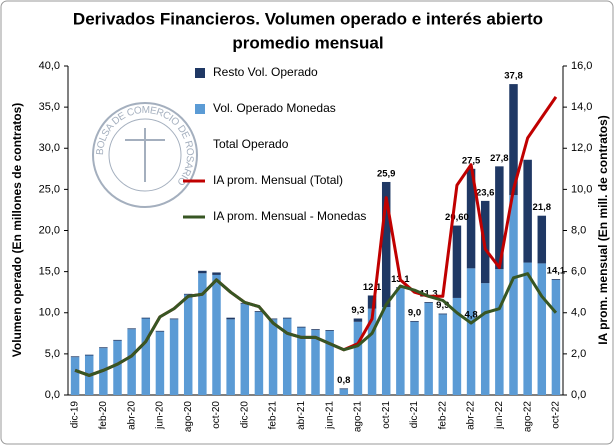 The image size is (615, 446). I want to click on data-label: 9,3, so click(357, 310).